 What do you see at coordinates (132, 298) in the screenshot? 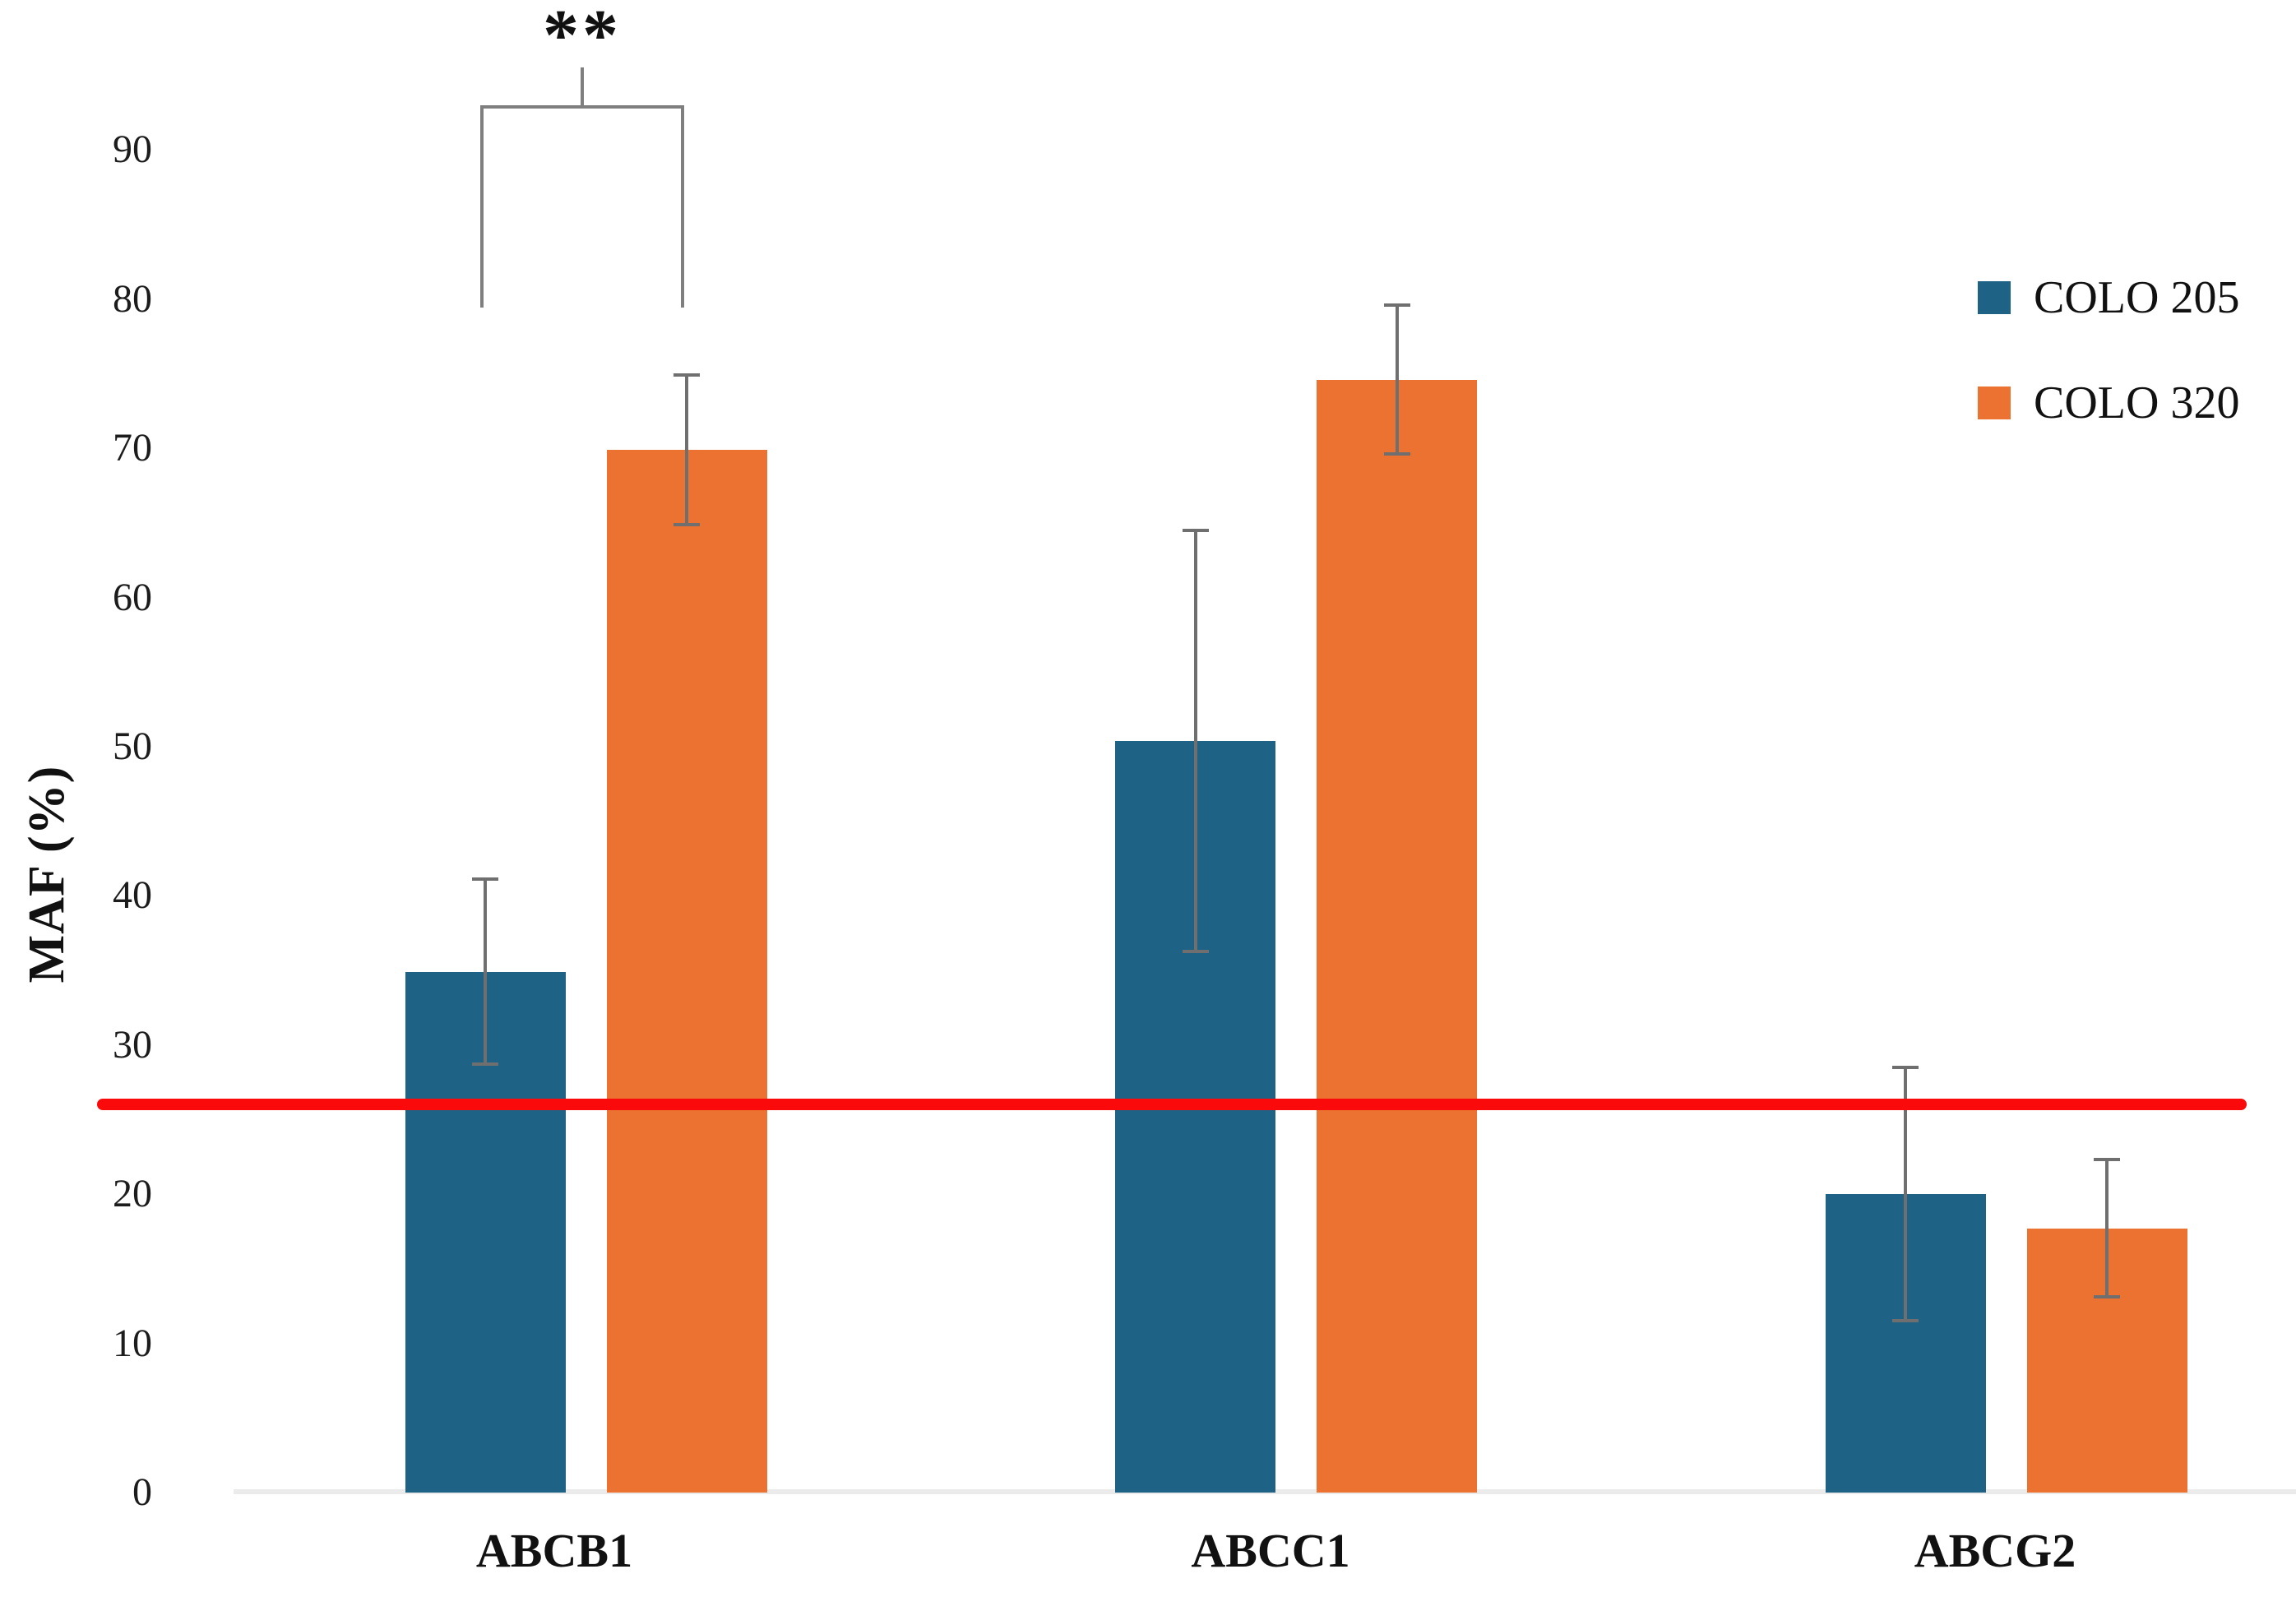
I see `y-tick-label-80: 80` at bounding box center [132, 298].